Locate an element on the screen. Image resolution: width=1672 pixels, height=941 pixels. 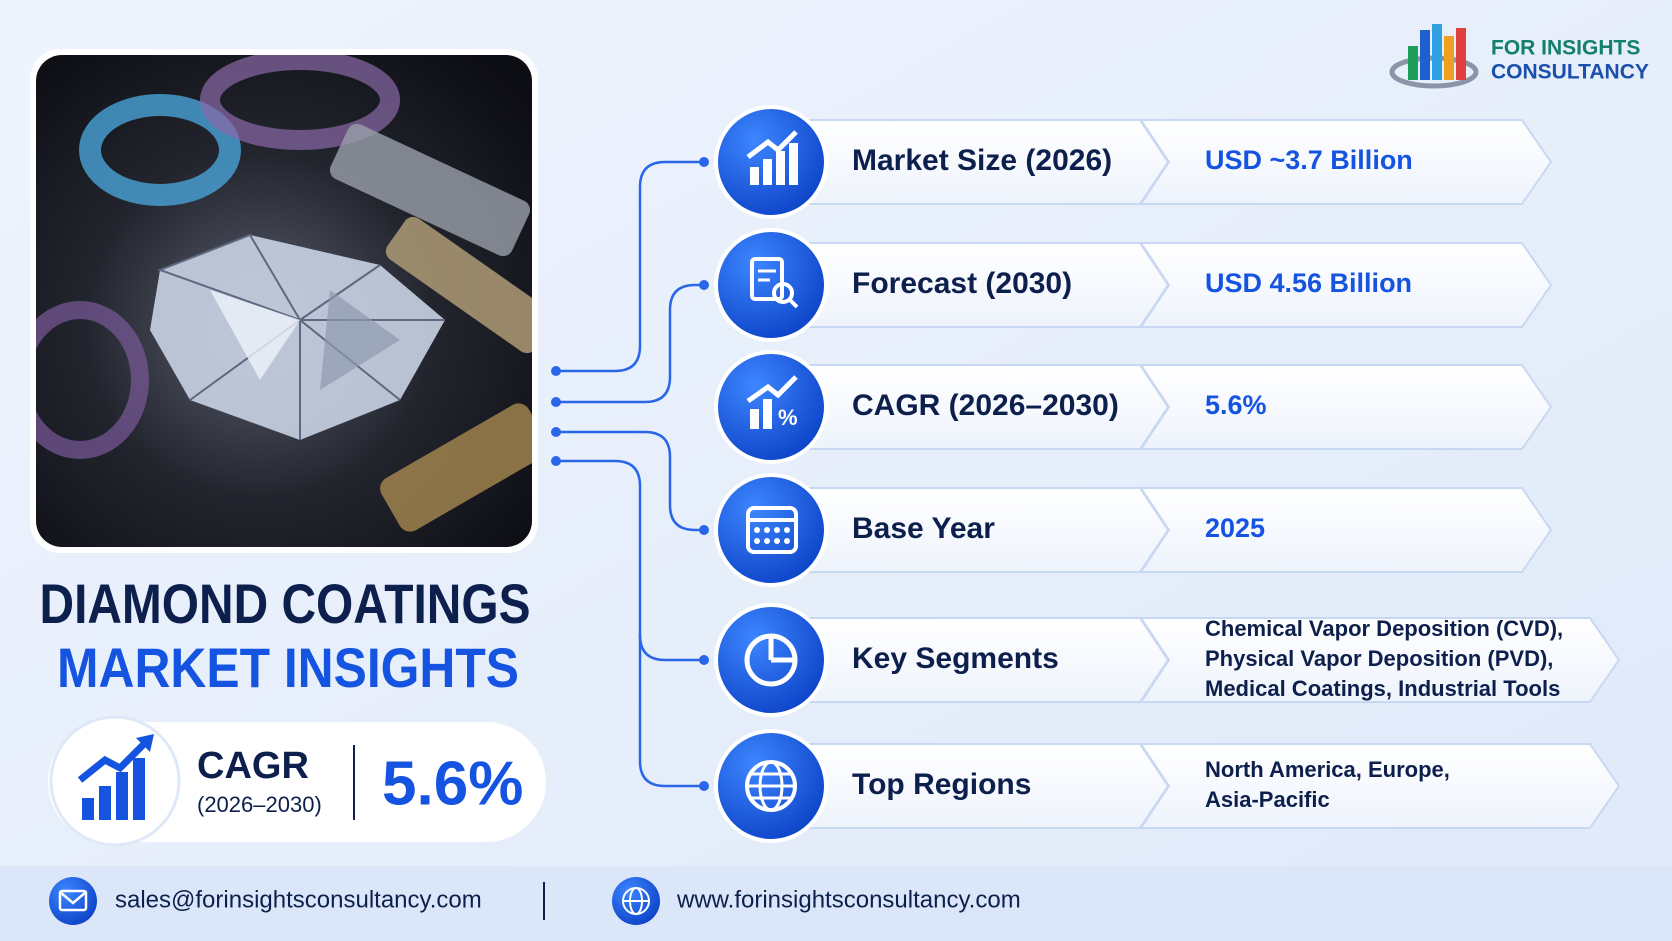
badge-label: CAGR is located at coordinates (253, 766).